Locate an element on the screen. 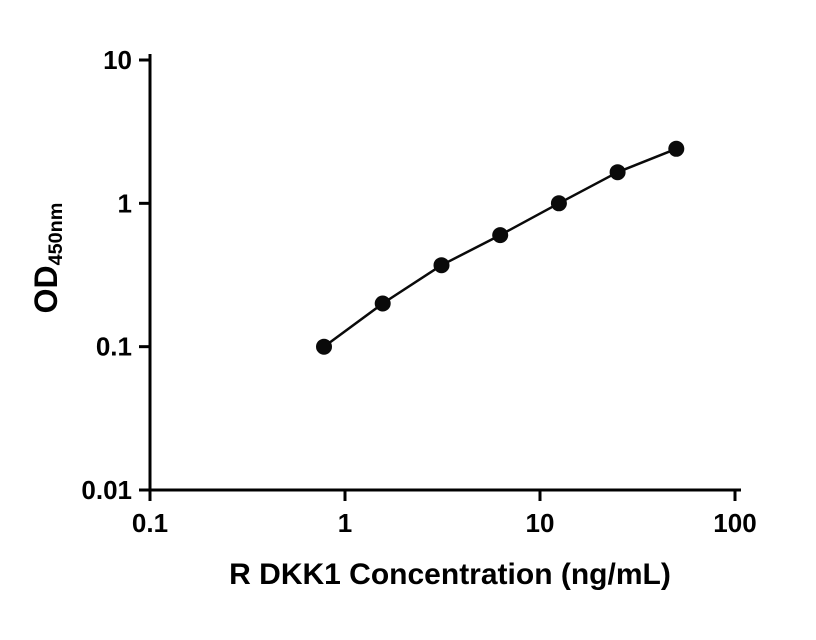  y-tick-label: 0.1 is located at coordinates (114, 347).